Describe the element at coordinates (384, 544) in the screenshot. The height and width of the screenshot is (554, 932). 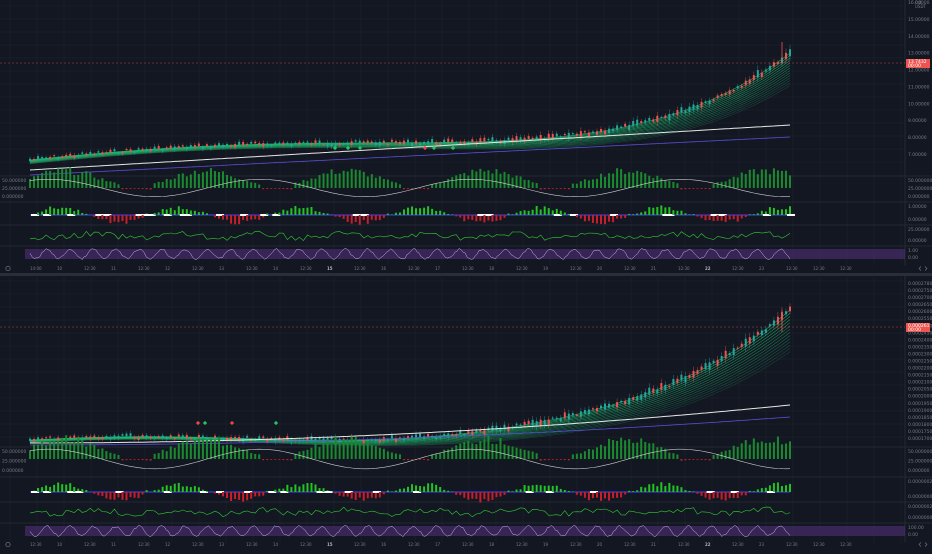
I see `time-axis-label: 16` at that location.